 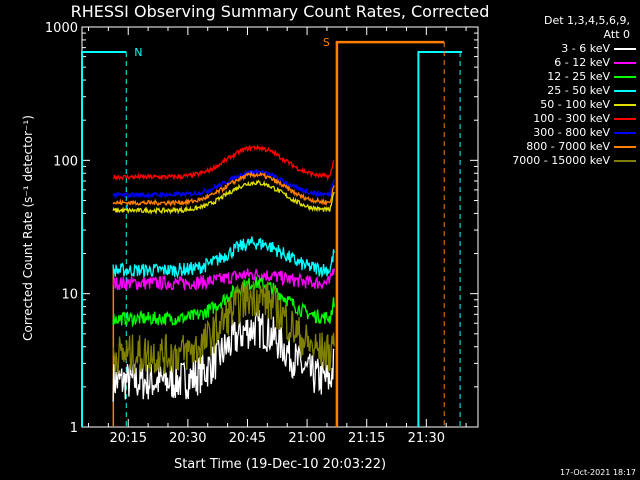 What do you see at coordinates (571, 132) in the screenshot?
I see `legend-label: 300 - 800 keV` at bounding box center [571, 132].